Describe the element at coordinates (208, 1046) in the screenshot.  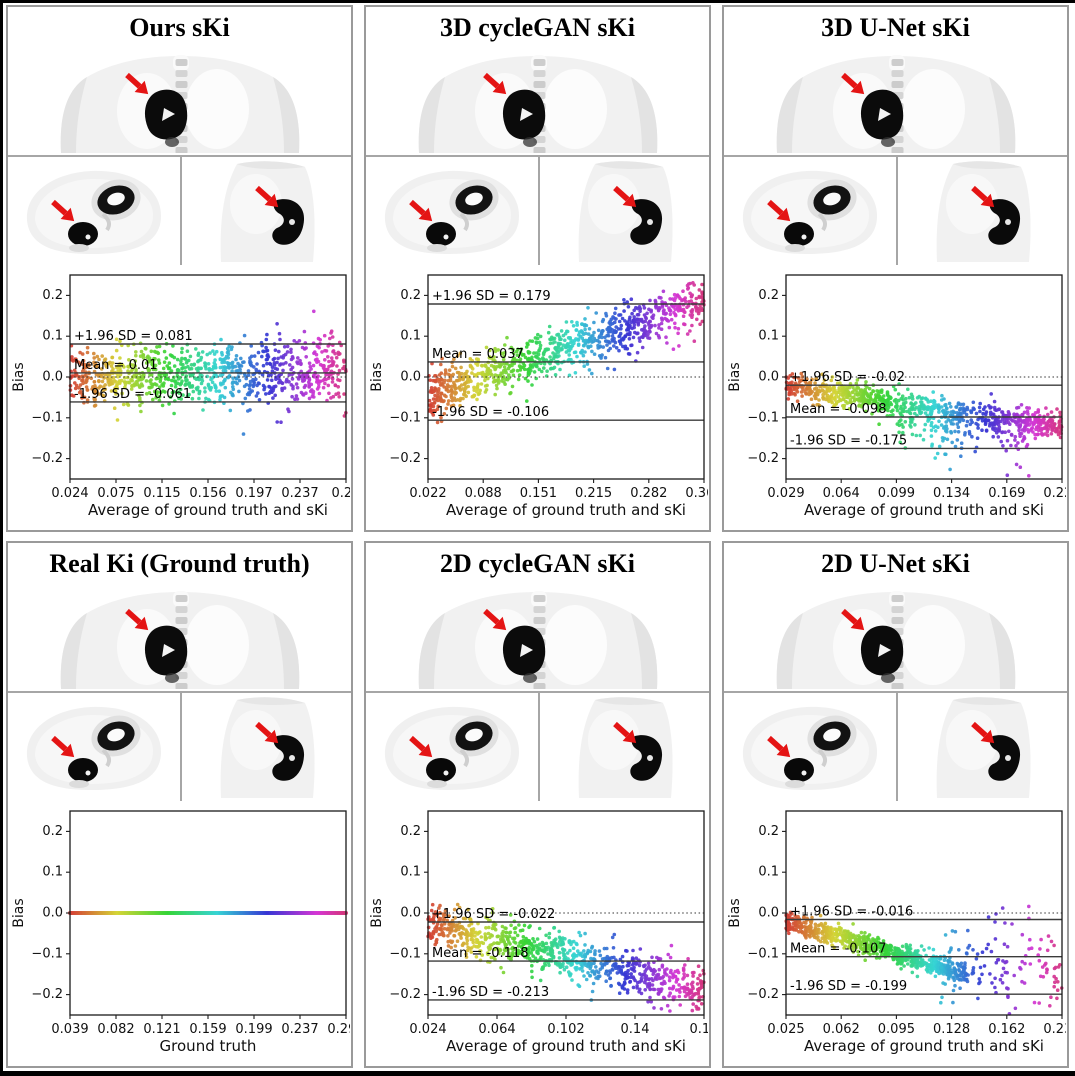
I see `x-axis-label: Ground truth` at that location.